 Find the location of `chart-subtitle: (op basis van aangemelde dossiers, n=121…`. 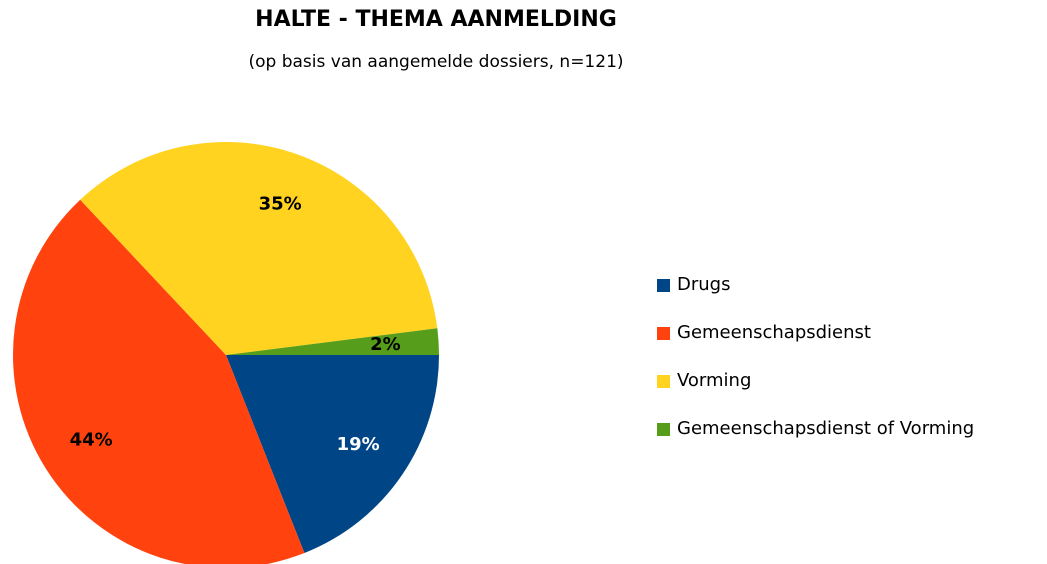

chart-subtitle: (op basis van aangemelde dossiers, n=121… is located at coordinates (435, 62).